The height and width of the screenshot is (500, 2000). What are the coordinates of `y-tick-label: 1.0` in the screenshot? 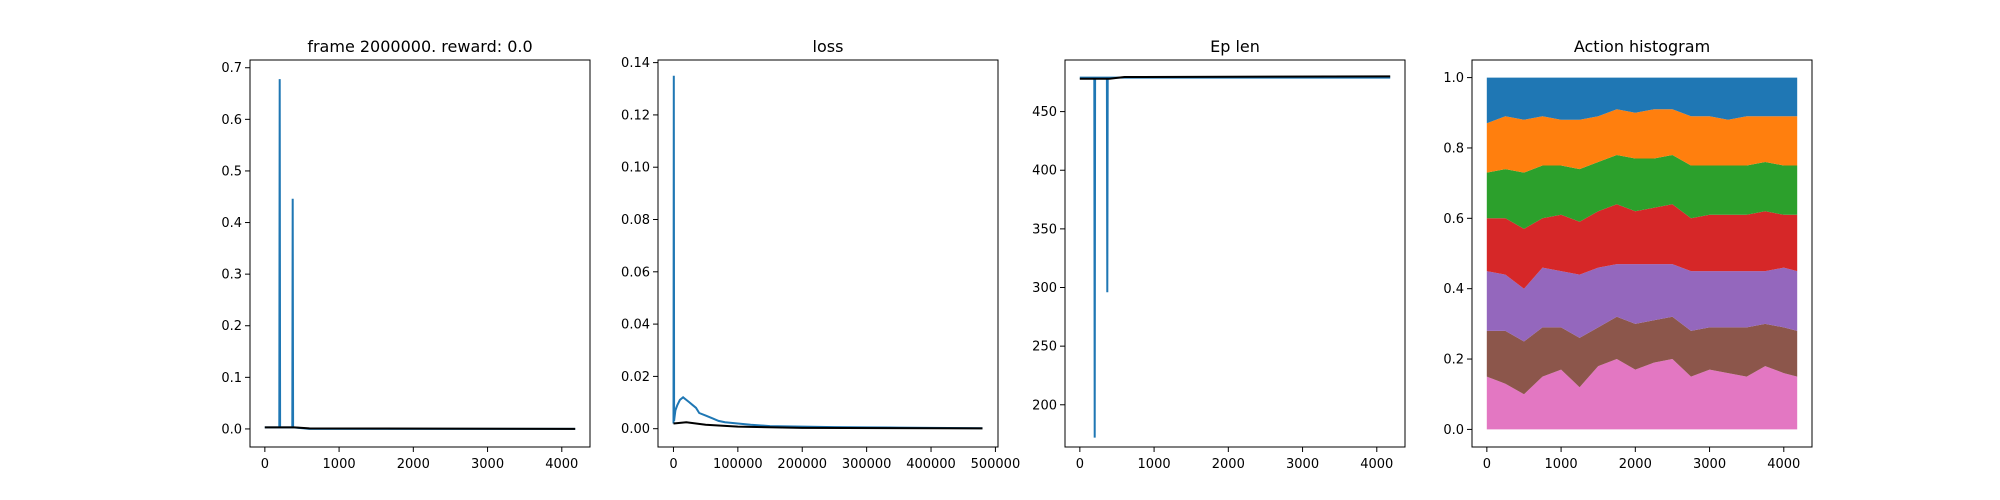 It's located at (1453, 78).